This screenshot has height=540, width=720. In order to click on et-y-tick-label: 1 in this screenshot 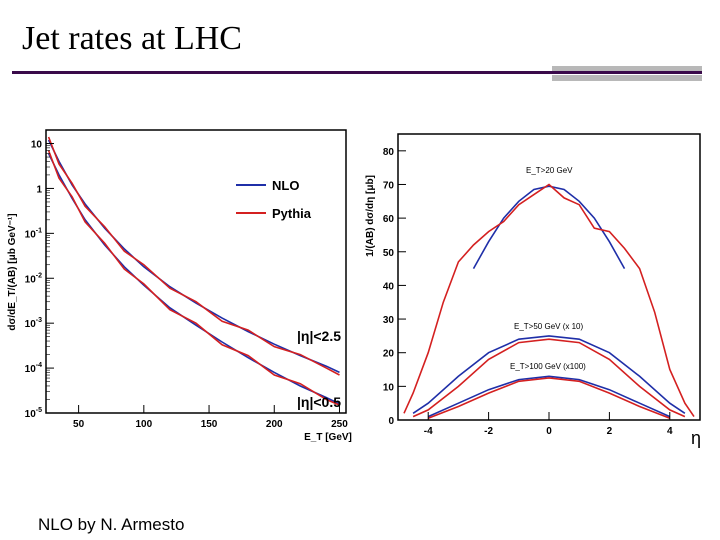, I will do `click(39, 189)`.